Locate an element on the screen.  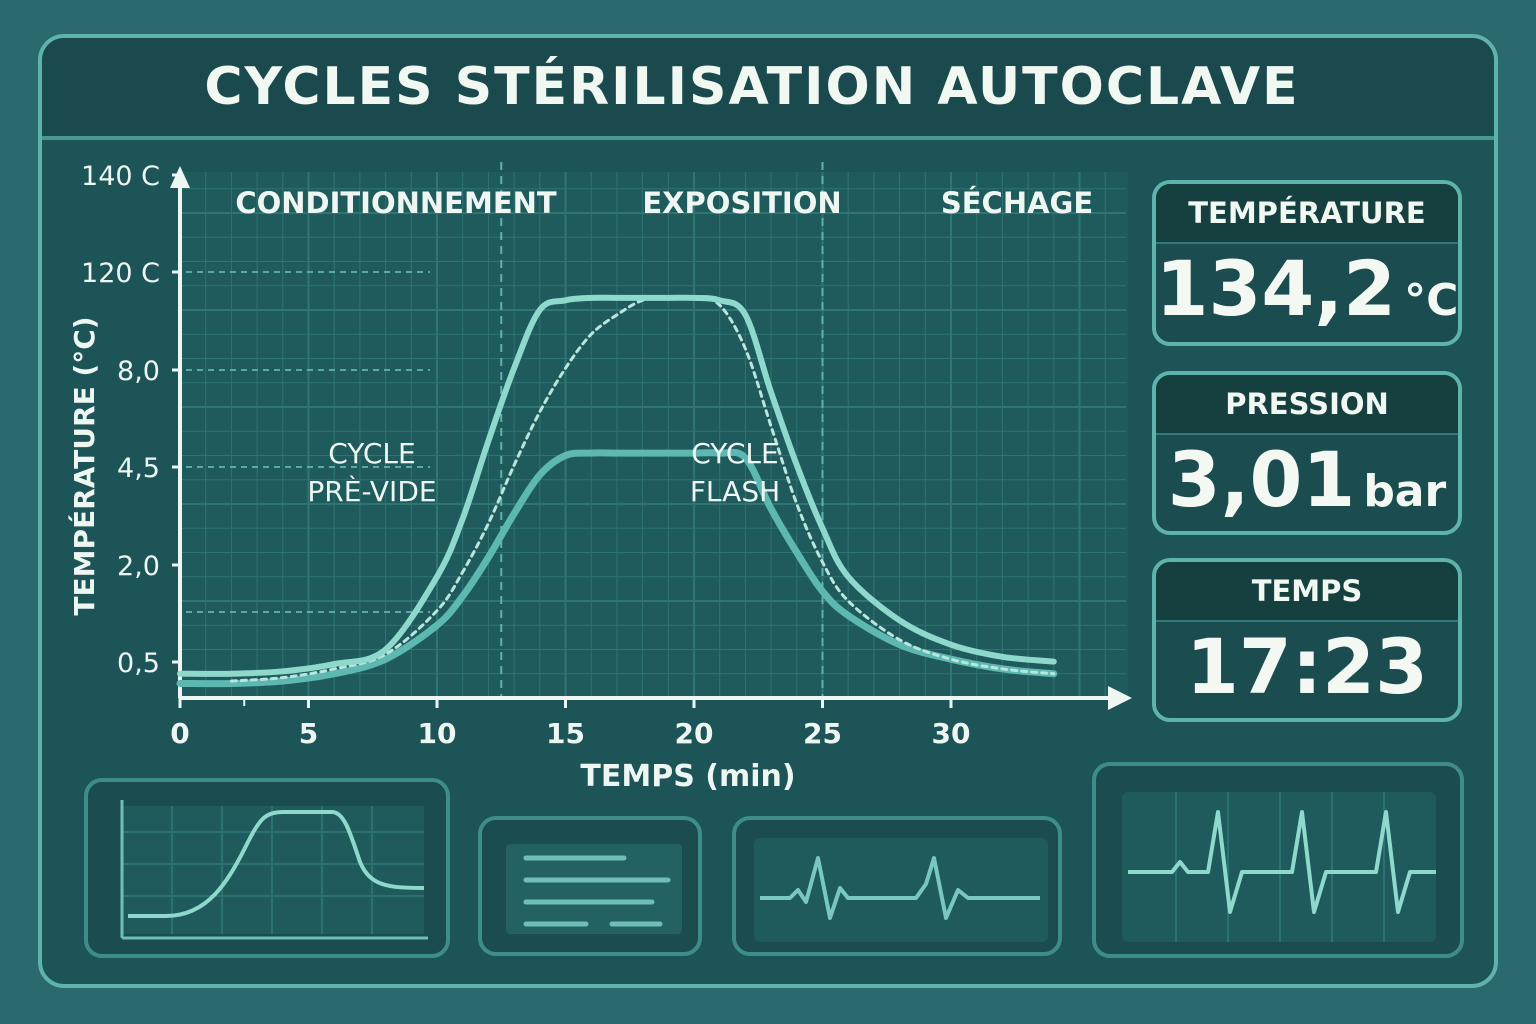
x-tick-label: 0 is located at coordinates (179, 733).